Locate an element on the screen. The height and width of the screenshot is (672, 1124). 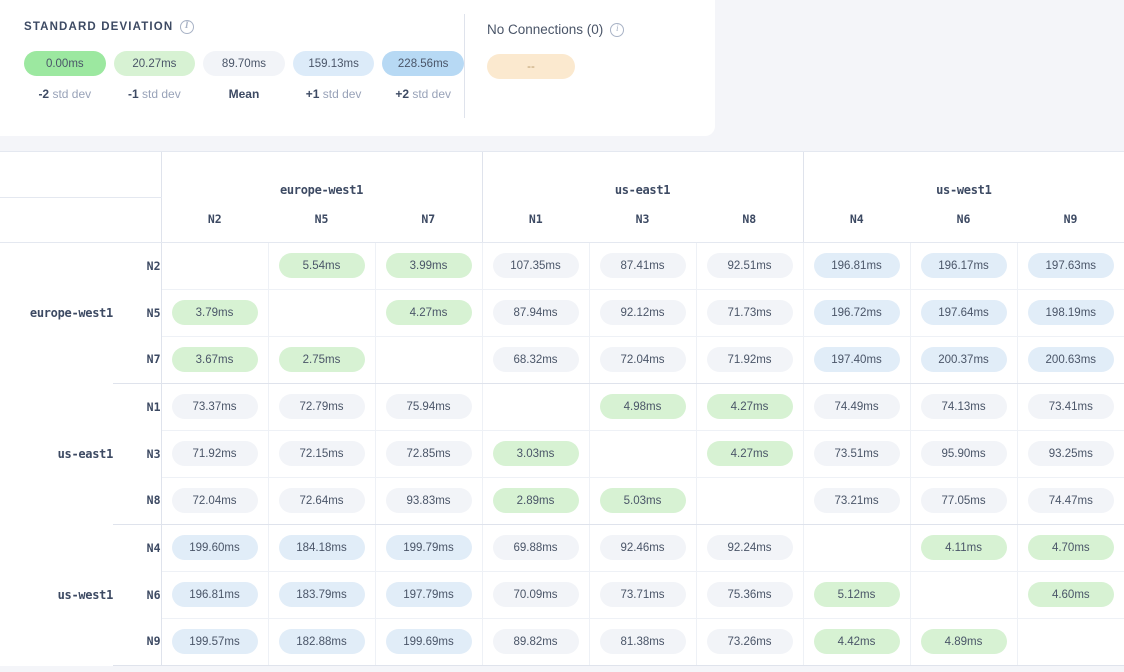
latency-cell: 75.36ms is located at coordinates (750, 595).